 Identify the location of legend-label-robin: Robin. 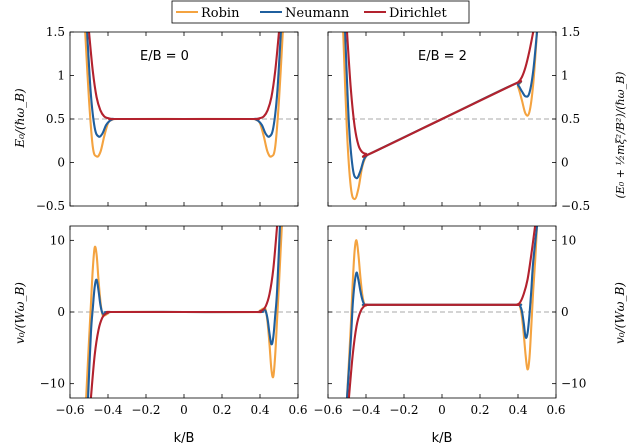
(220, 13).